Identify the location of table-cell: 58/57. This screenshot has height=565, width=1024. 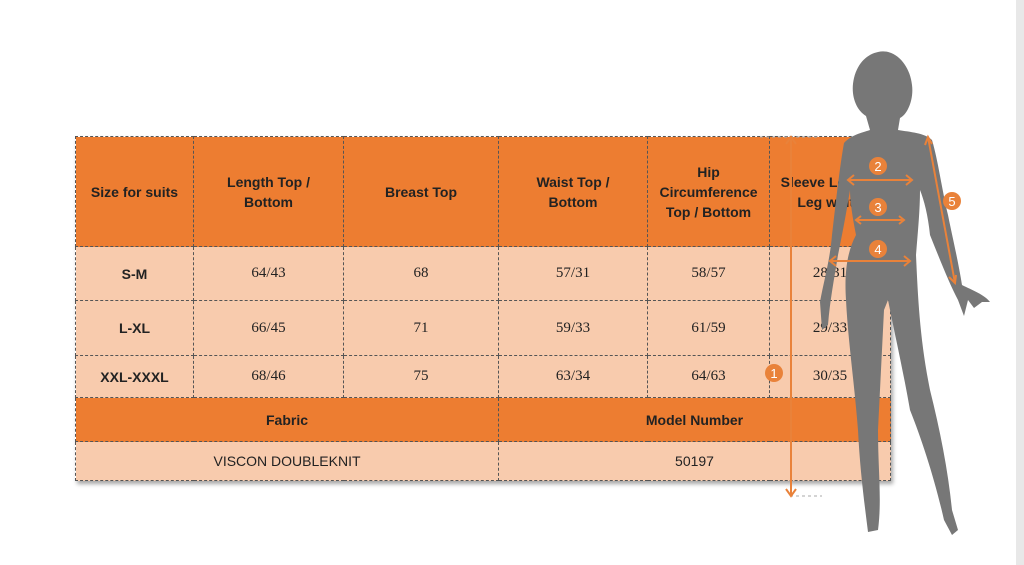
(708, 273).